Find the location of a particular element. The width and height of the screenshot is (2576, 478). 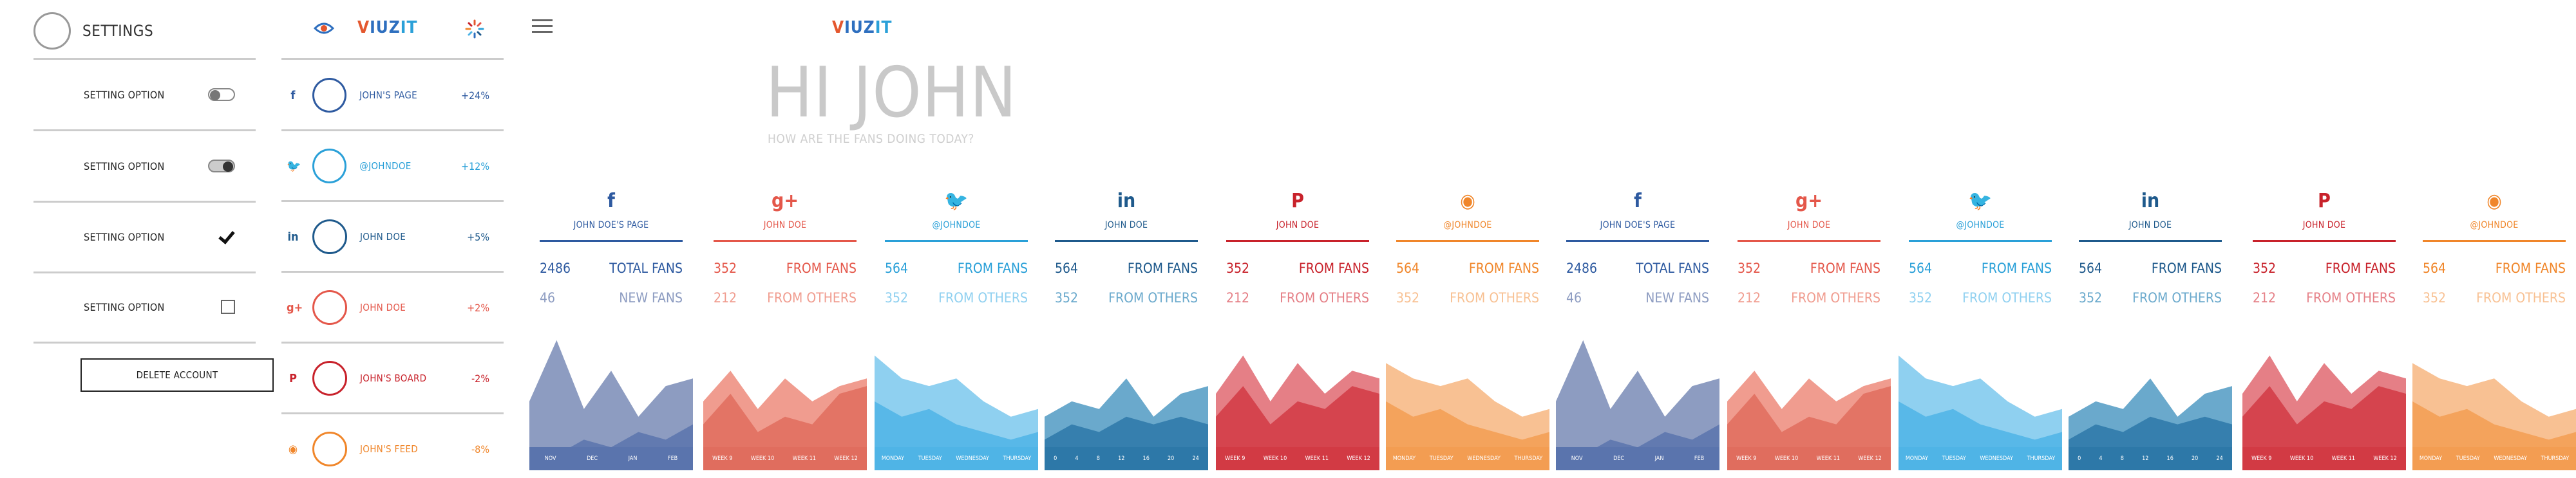

x-axis-labels: 0 4 8 12 16 20 24 is located at coordinates (2150, 459).